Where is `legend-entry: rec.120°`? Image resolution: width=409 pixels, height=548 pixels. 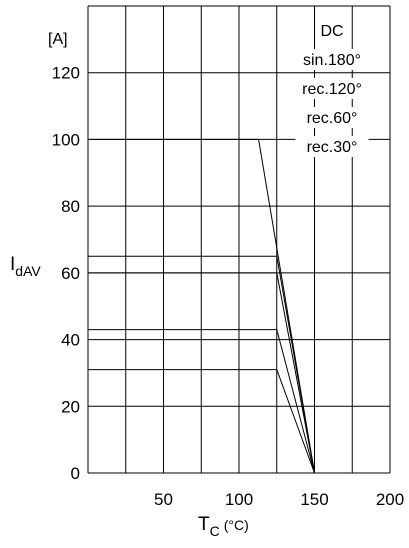 legend-entry: rec.120° is located at coordinates (332, 89).